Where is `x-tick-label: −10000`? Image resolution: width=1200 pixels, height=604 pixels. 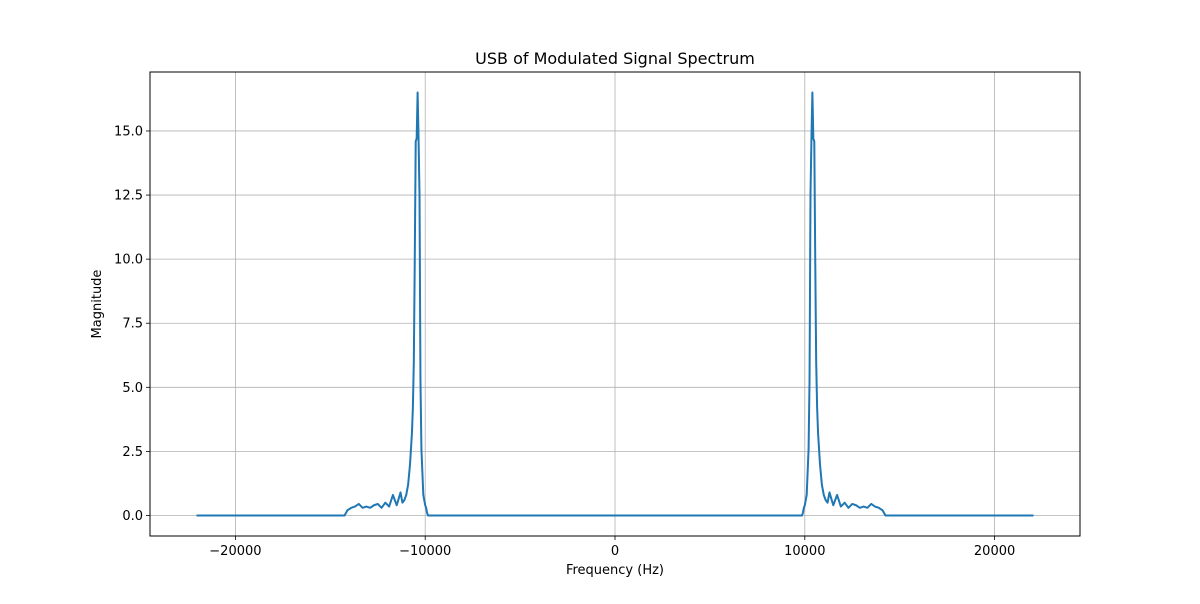 x-tick-label: −10000 is located at coordinates (425, 551).